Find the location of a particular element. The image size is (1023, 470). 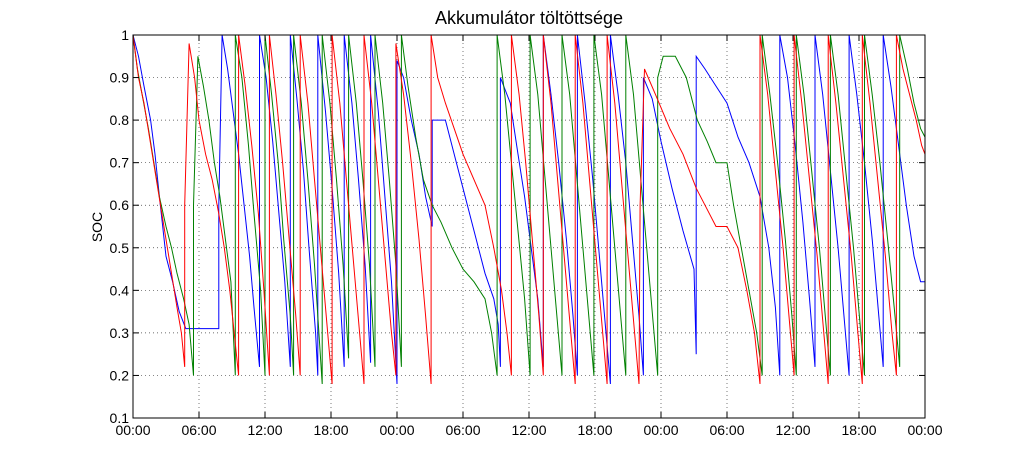

y-tick-label: 0.1 is located at coordinates (120, 418).